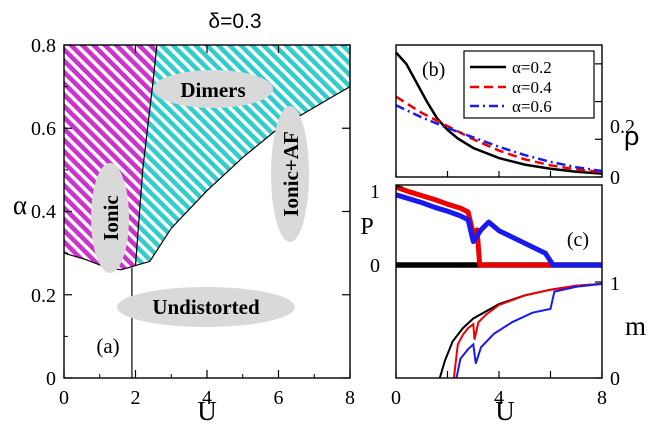  What do you see at coordinates (375, 192) in the screenshot?
I see `panel-c-top-ytick-1: 1` at bounding box center [375, 192].